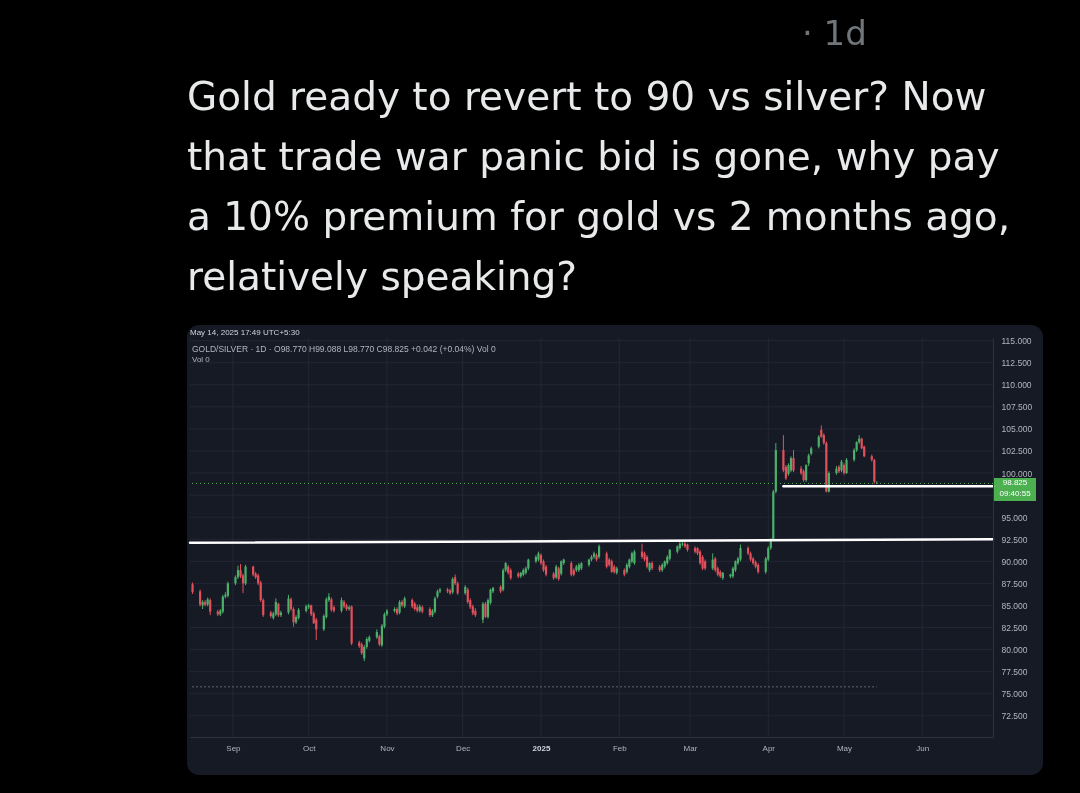  What do you see at coordinates (1017, 473) in the screenshot?
I see `y-tick-label: 100.000` at bounding box center [1017, 473].